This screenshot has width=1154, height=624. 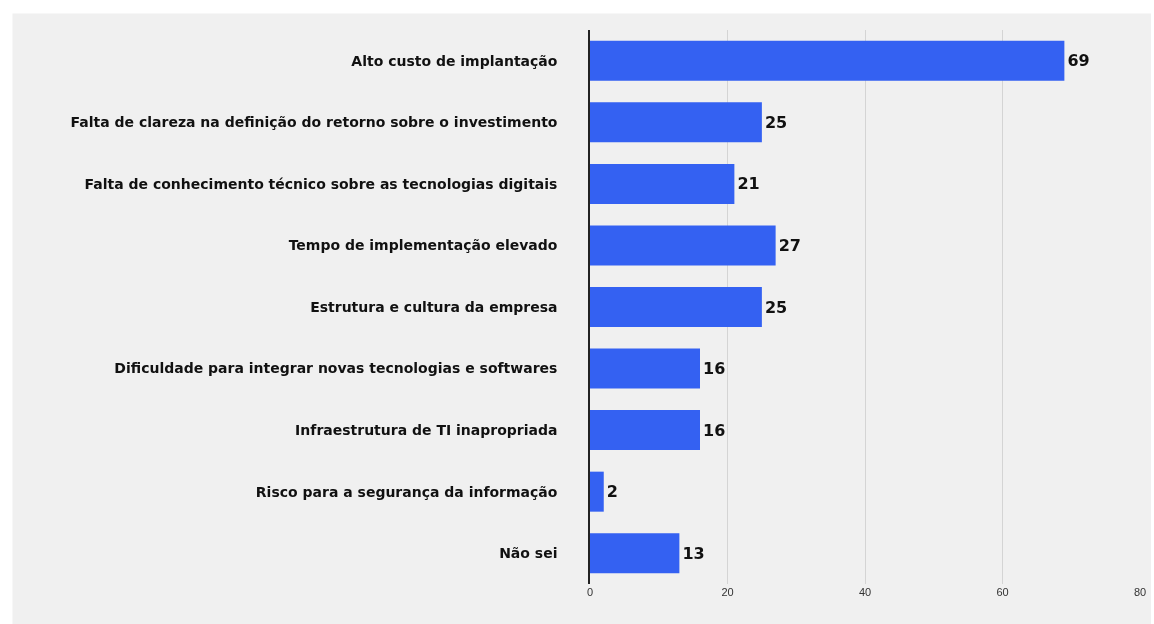 What do you see at coordinates (1078, 61) in the screenshot?
I see `data-label: 69` at bounding box center [1078, 61].